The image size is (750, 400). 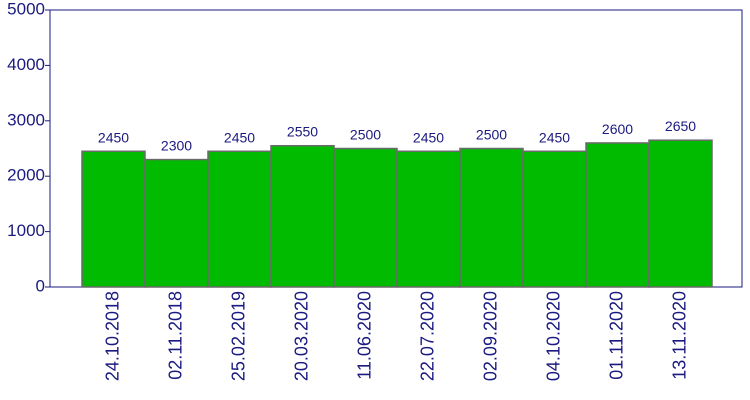 I want to click on y-tick-label: 5000, so click(x=26, y=9).